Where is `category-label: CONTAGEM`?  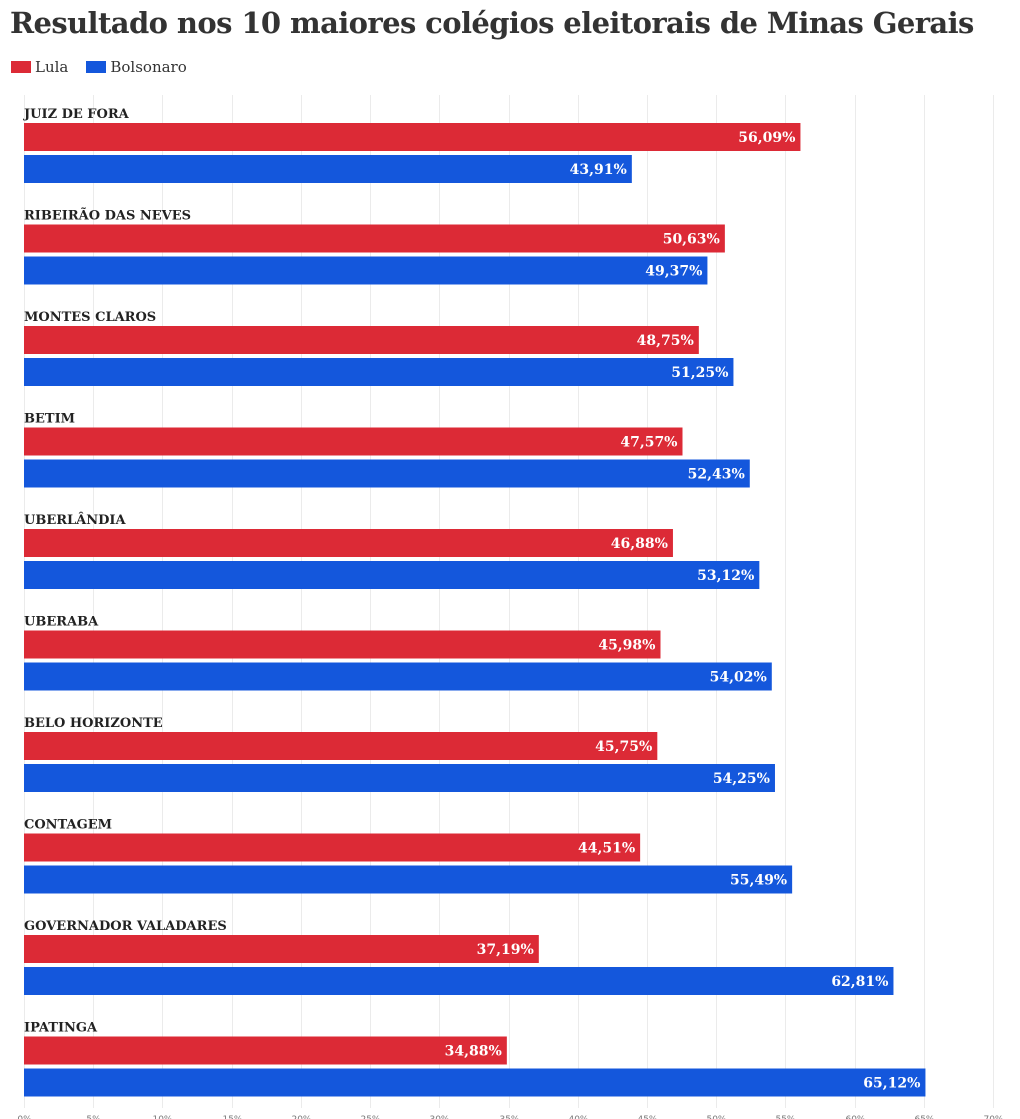 category-label: CONTAGEM is located at coordinates (68, 825).